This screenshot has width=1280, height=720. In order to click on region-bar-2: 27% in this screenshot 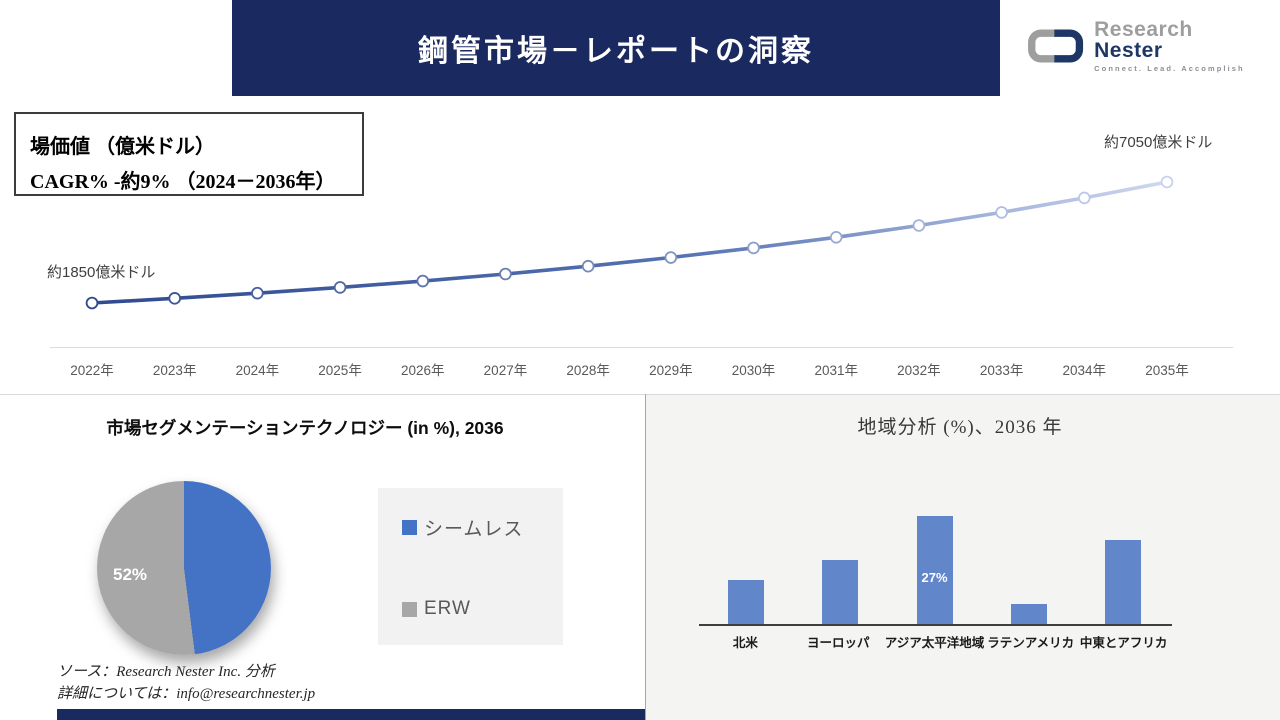, I will do `click(934, 570)`.